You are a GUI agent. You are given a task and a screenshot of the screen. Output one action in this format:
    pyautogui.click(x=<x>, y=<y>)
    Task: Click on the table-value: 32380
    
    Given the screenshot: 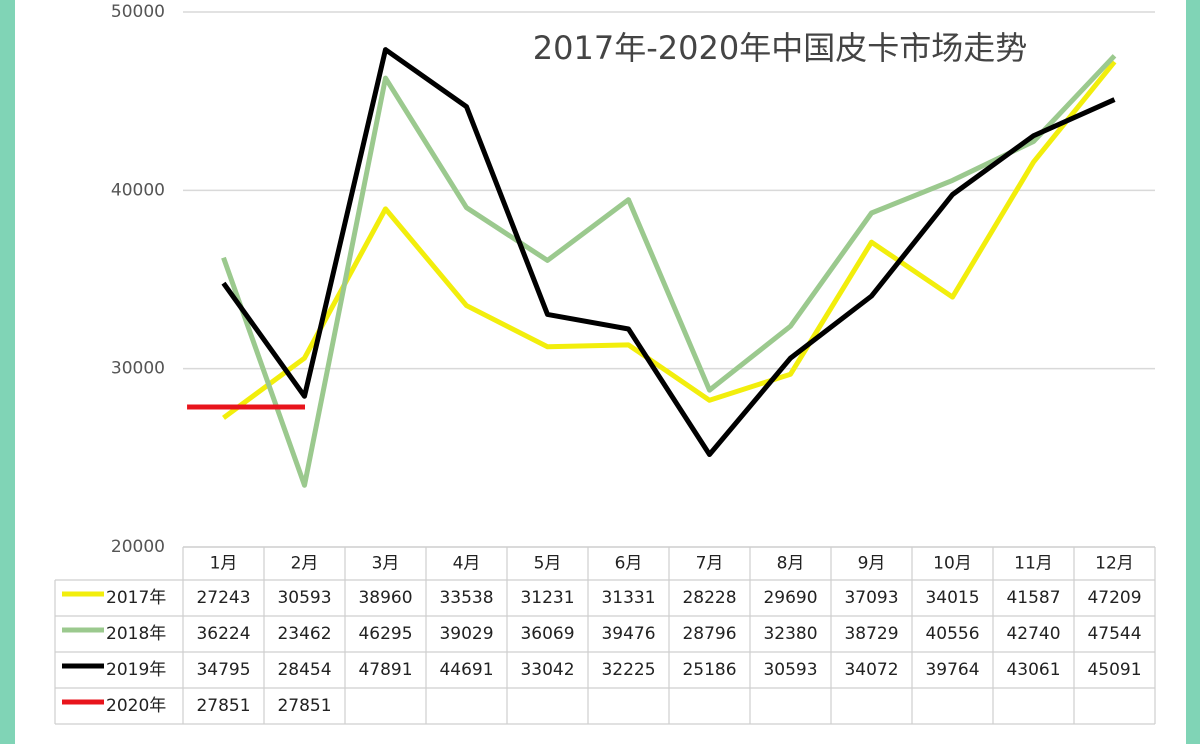 What is the action you would take?
    pyautogui.click(x=790, y=634)
    